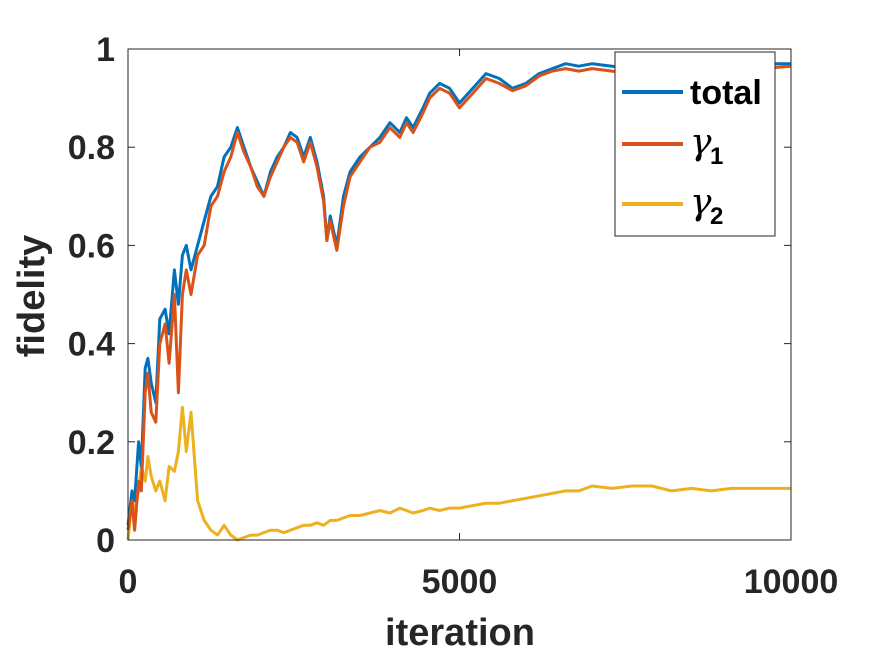  Describe the element at coordinates (105, 541) in the screenshot. I see `y-tick-label: 0` at that location.